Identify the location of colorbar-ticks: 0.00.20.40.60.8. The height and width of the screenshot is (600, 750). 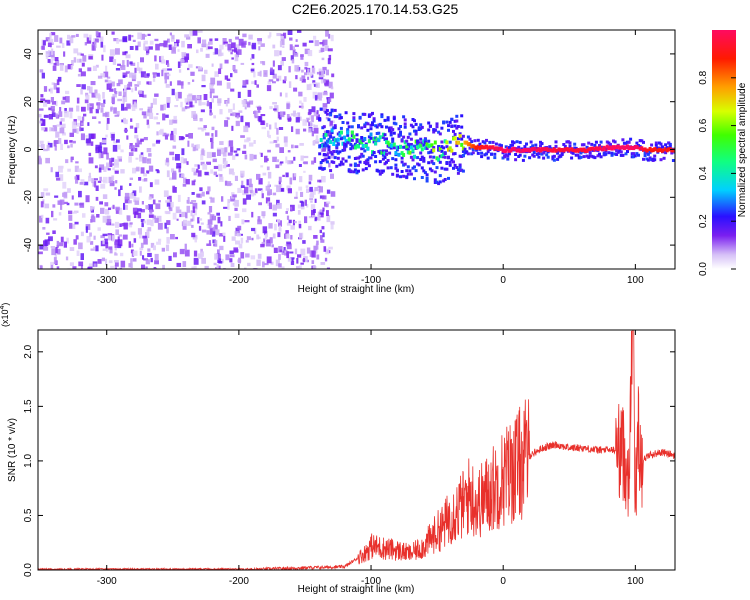
(717, 173).